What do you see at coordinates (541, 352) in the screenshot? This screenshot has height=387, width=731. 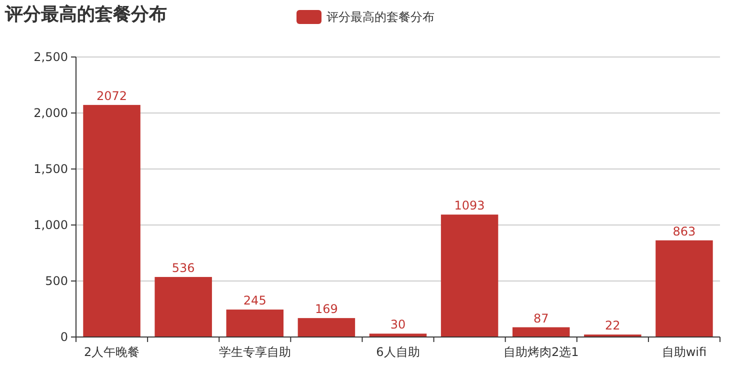 I see `x-tick-label: 自助烤肉2选1` at bounding box center [541, 352].